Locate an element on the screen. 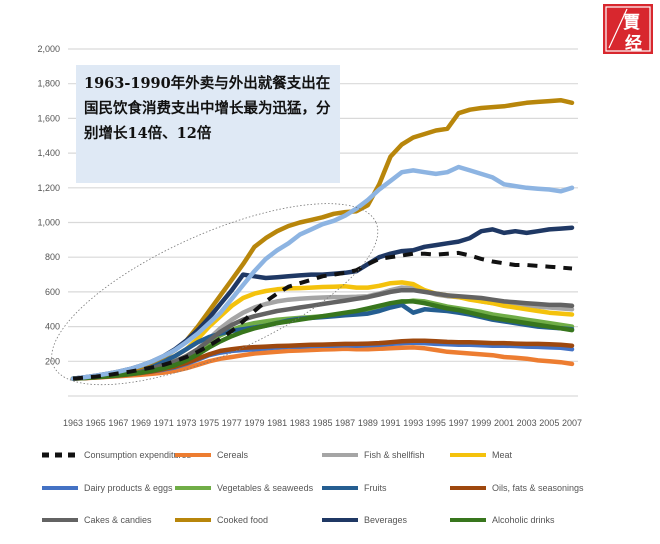 The width and height of the screenshot is (660, 544). legend-label: Meat is located at coordinates (502, 455).